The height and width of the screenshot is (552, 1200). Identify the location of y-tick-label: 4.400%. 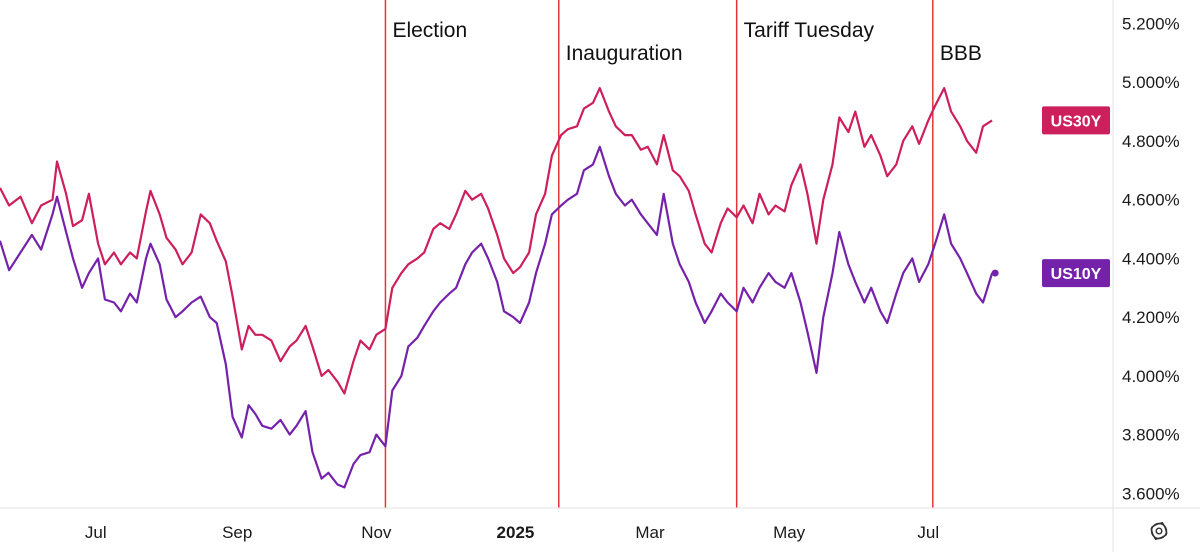
(1151, 258).